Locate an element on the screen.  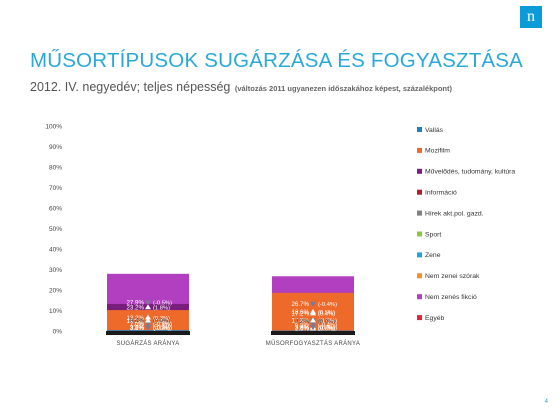
logo-glyph: n is located at coordinates (531, 16).